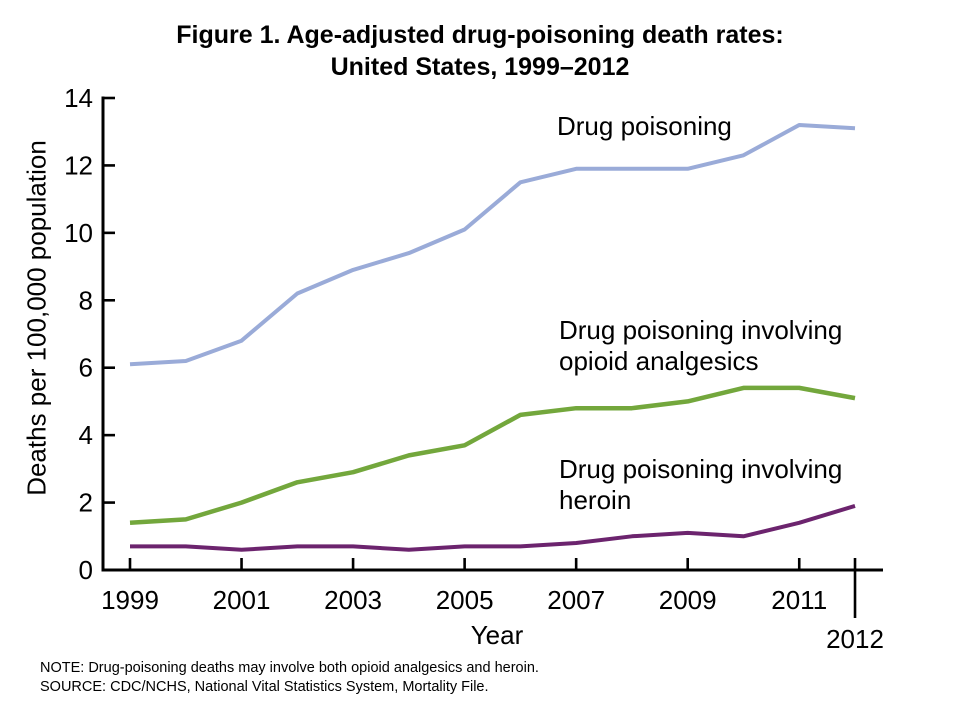 Image resolution: width=960 pixels, height=727 pixels. I want to click on x-tick-label-end: 2012, so click(855, 639).